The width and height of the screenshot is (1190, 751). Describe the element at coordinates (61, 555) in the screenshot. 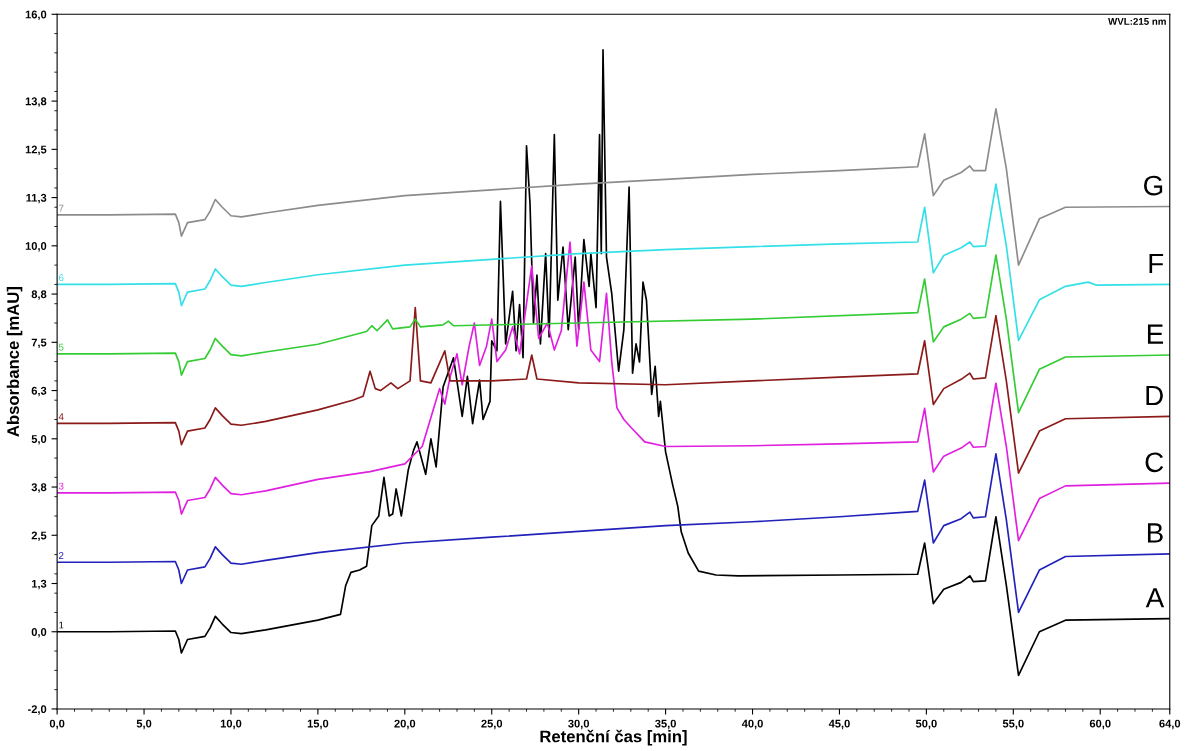

I see `annotation: 2` at that location.